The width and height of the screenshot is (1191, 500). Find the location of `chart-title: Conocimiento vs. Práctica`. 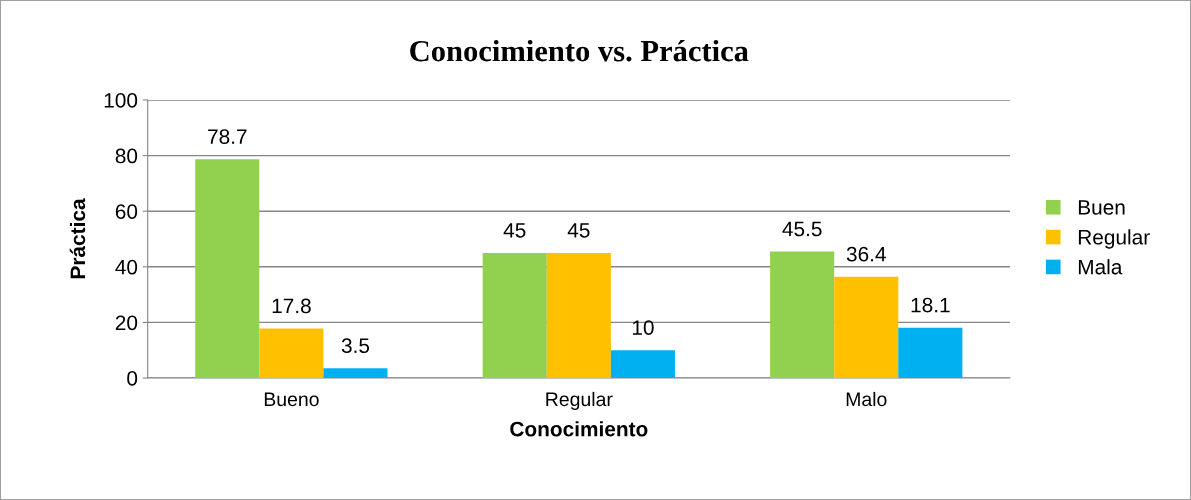

chart-title: Conocimiento vs. Práctica is located at coordinates (579, 50).